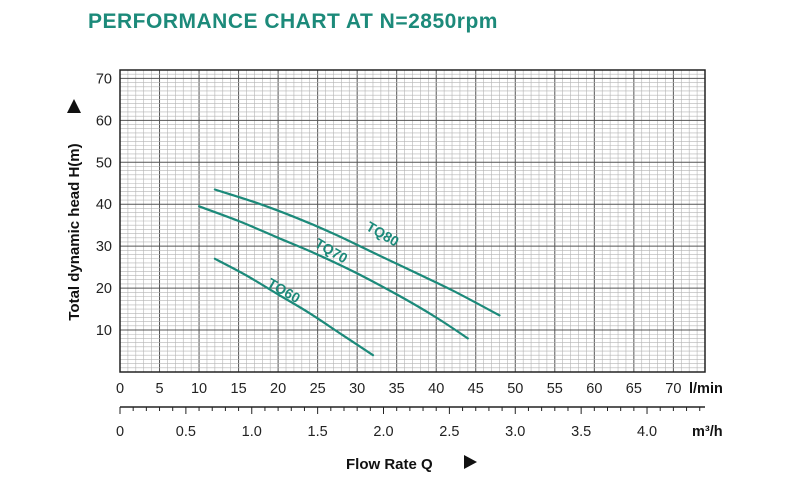  What do you see at coordinates (389, 464) in the screenshot?
I see `x-axis-title: Flow Rate Q` at bounding box center [389, 464].